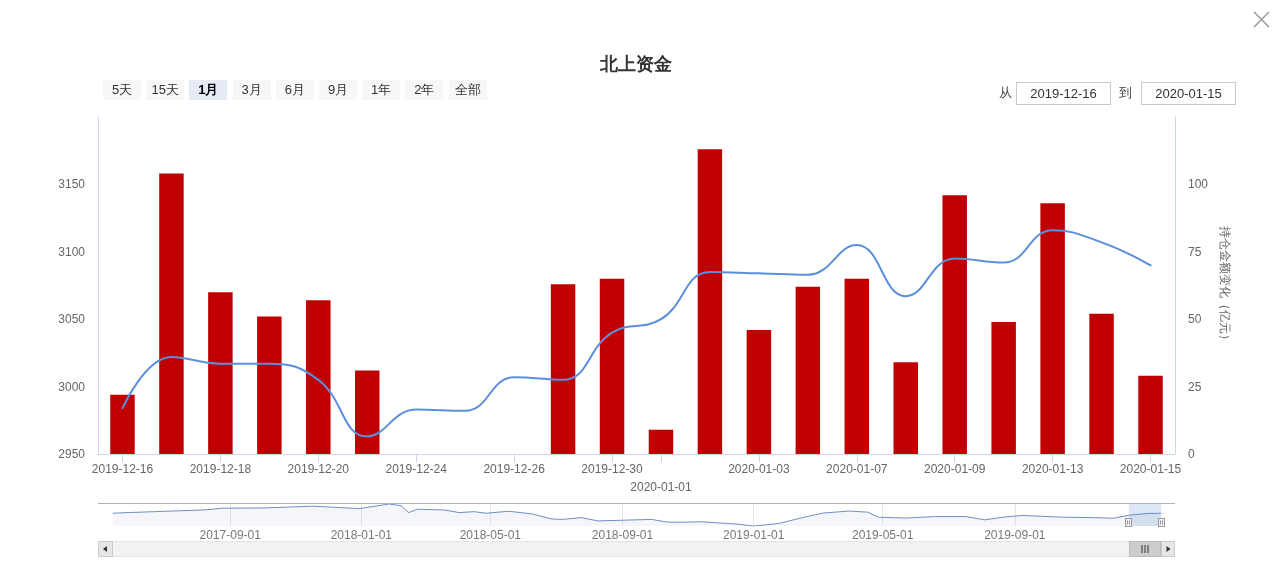 The image size is (1272, 562). Describe the element at coordinates (251, 90) in the screenshot. I see `range-button: 3月` at that location.